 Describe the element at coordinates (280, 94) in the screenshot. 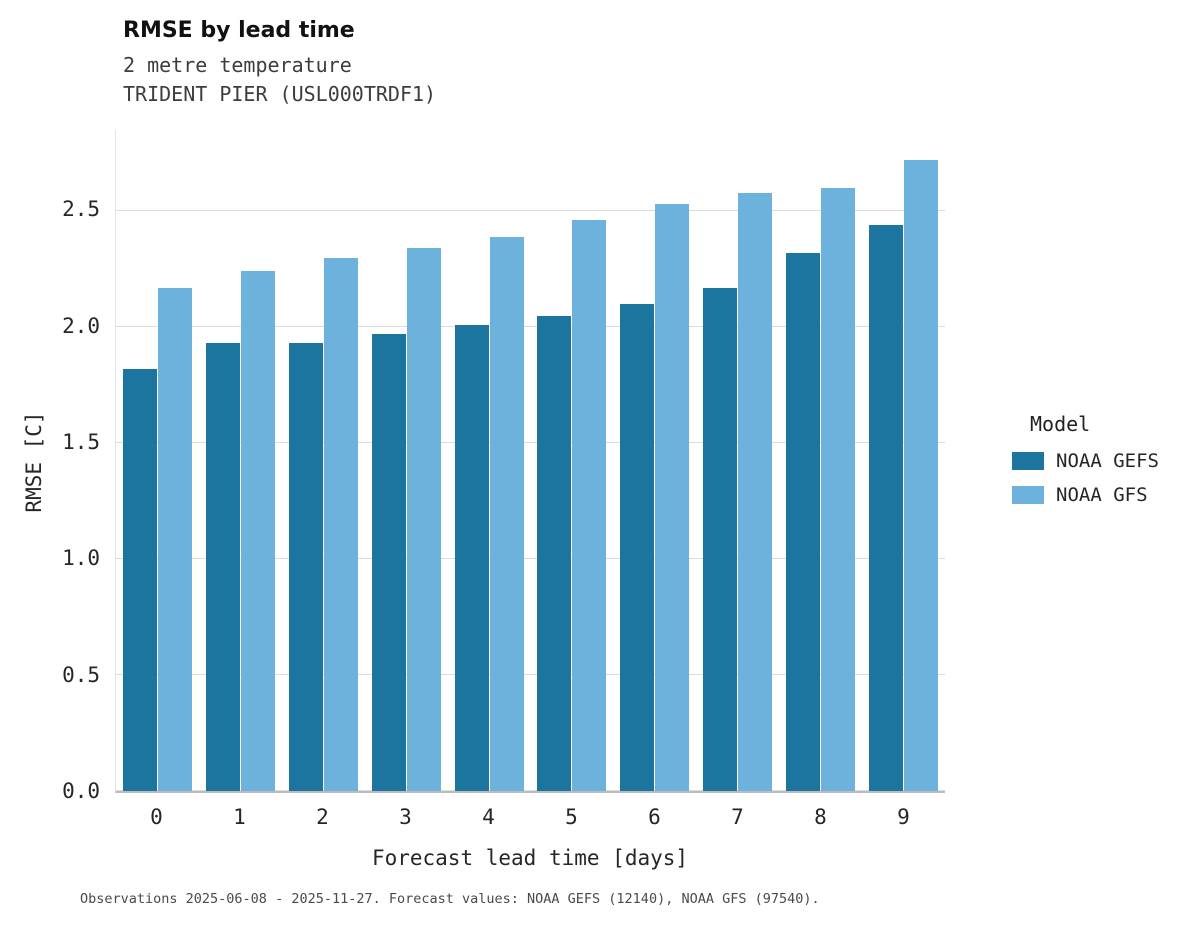

I see `chart-subtitle-station: TRIDENT PIER (USL000TRDF1)` at that location.